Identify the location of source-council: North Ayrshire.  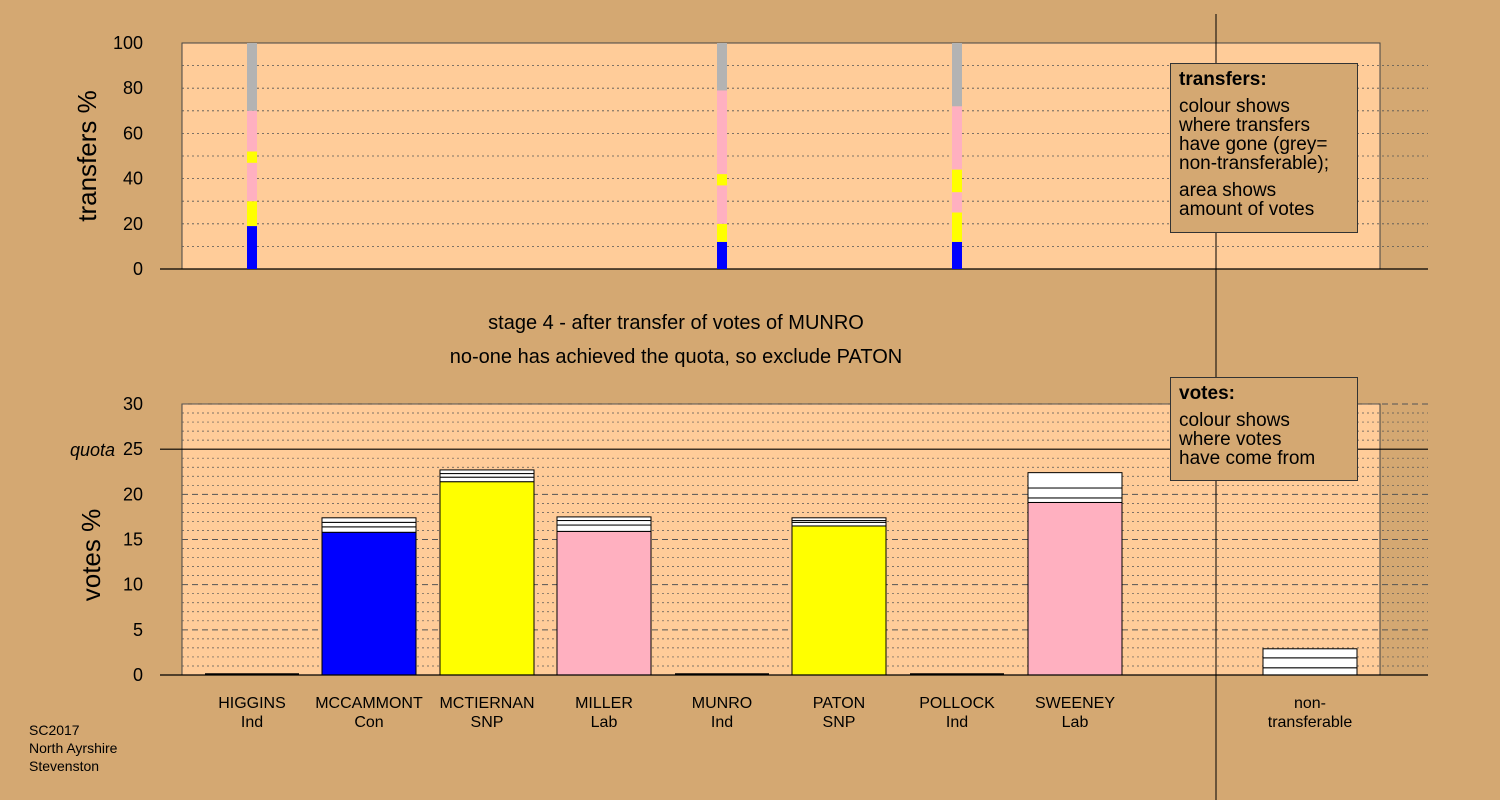
(73, 748).